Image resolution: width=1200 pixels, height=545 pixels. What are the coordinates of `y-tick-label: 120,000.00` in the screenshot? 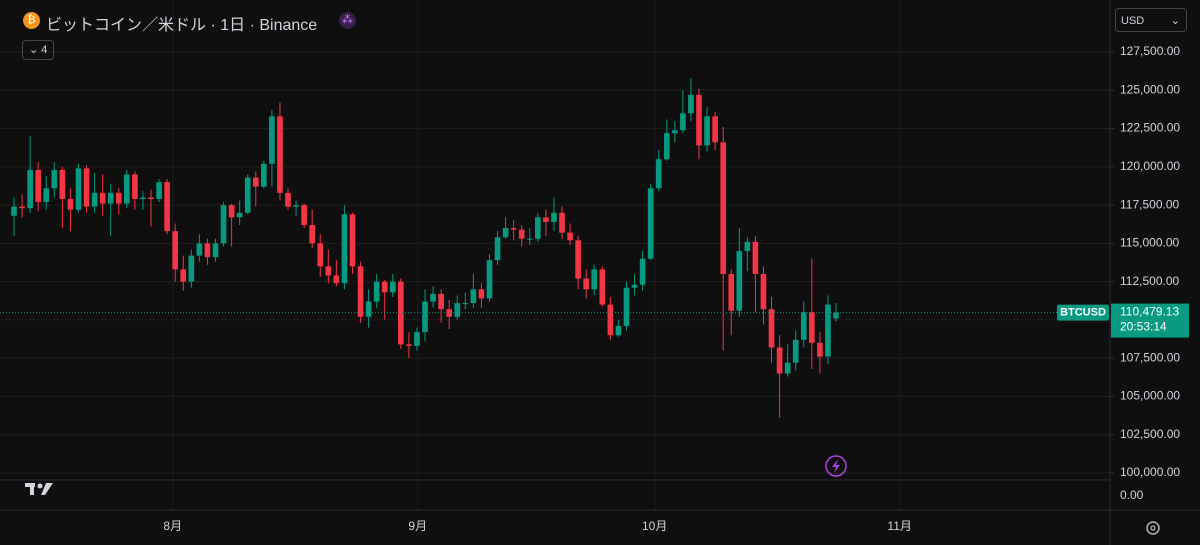 It's located at (1150, 166).